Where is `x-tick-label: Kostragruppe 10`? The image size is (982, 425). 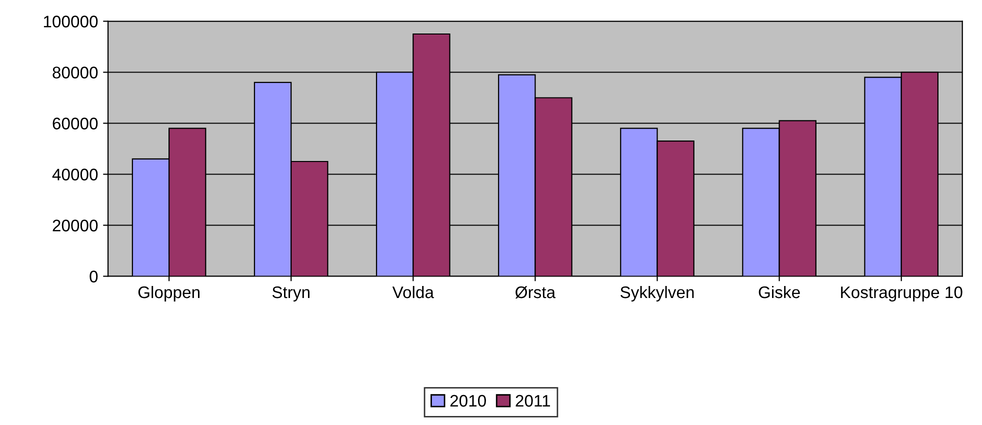 x-tick-label: Kostragruppe 10 is located at coordinates (901, 294).